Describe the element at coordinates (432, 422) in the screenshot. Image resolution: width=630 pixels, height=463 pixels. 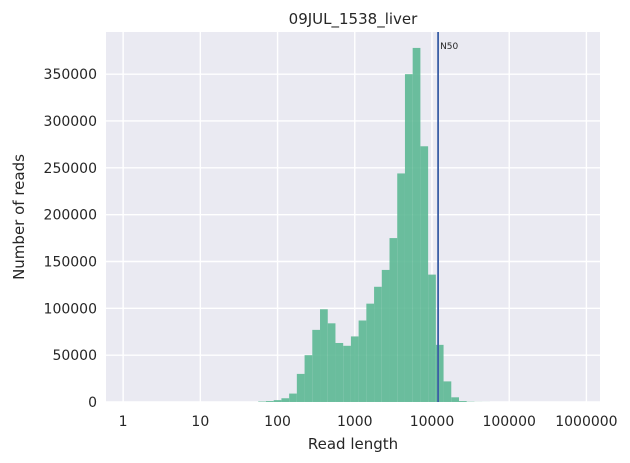
I see `x-tick-label: 10000` at that location.